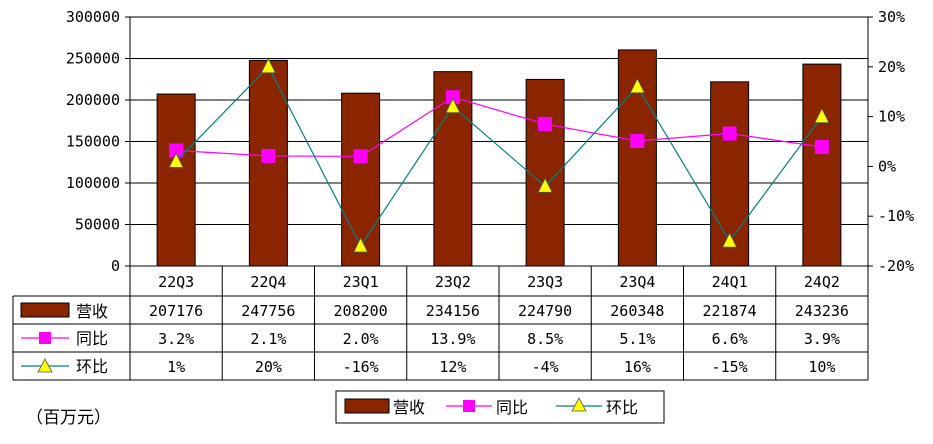 This screenshot has height=444, width=933. I want to click on category-label: 23Q1, so click(361, 282).